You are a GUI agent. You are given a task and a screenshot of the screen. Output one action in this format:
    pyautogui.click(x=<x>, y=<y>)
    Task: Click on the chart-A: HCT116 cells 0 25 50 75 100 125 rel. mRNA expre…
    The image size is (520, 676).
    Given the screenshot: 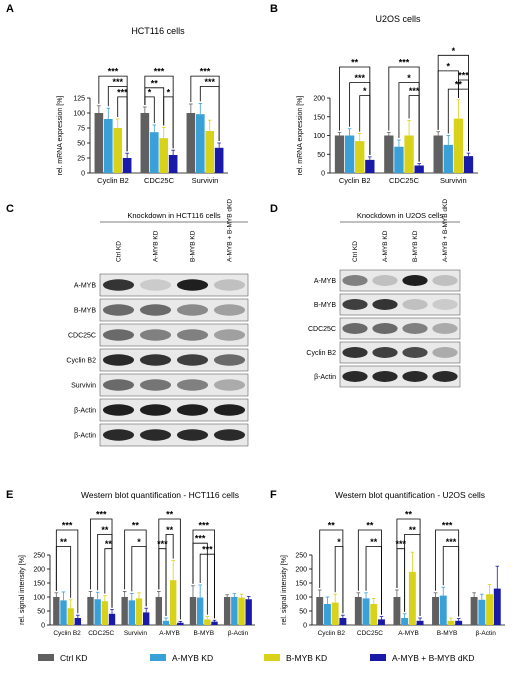 What is the action you would take?
    pyautogui.click(x=142, y=105)
    